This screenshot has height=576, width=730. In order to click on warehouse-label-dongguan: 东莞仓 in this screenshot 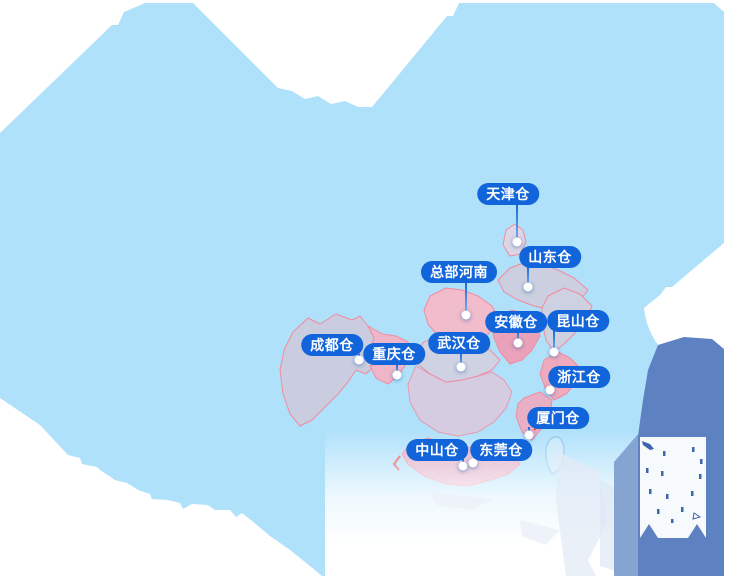, I will do `click(501, 450)`.